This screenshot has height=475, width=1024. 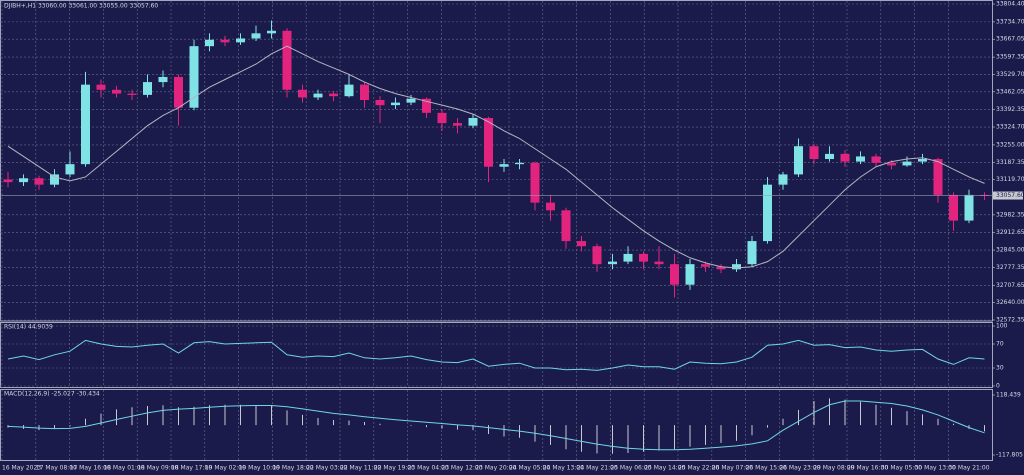 I want to click on y-tick-label: 32845.00, so click(x=1010, y=250).